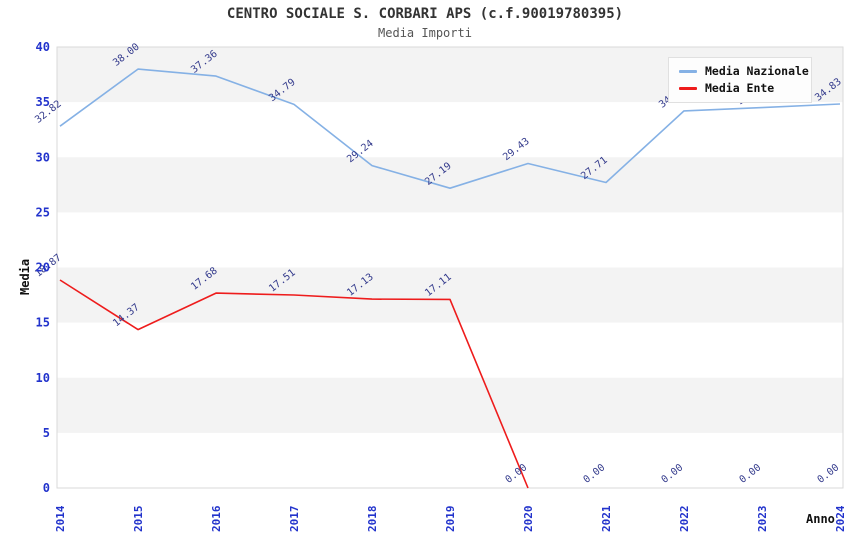 The height and width of the screenshot is (550, 850). Describe the element at coordinates (684, 519) in the screenshot. I see `x-tick-label: 2022` at that location.